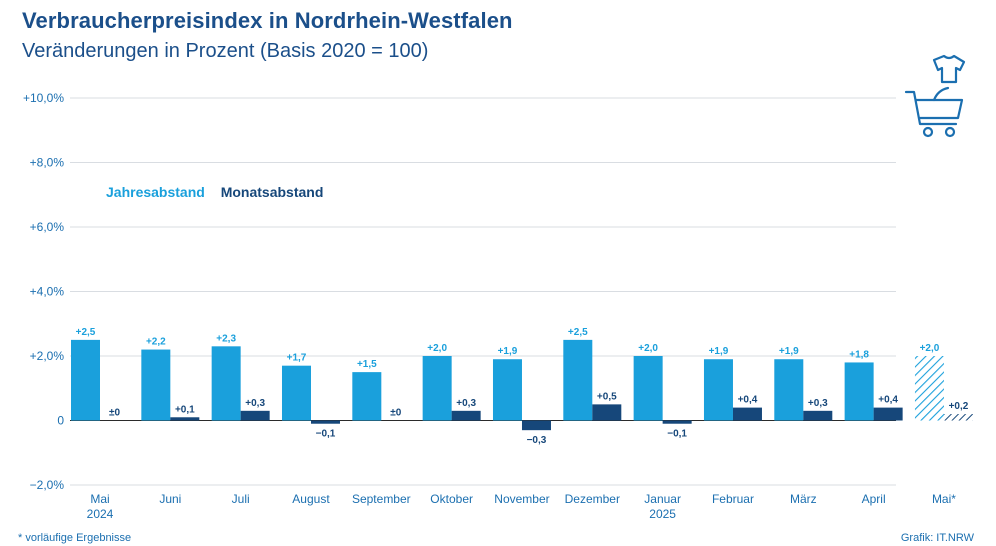 The height and width of the screenshot is (546, 996). Describe the element at coordinates (226, 338) in the screenshot. I see `data-label-jahresabstand: +2,3` at that location.